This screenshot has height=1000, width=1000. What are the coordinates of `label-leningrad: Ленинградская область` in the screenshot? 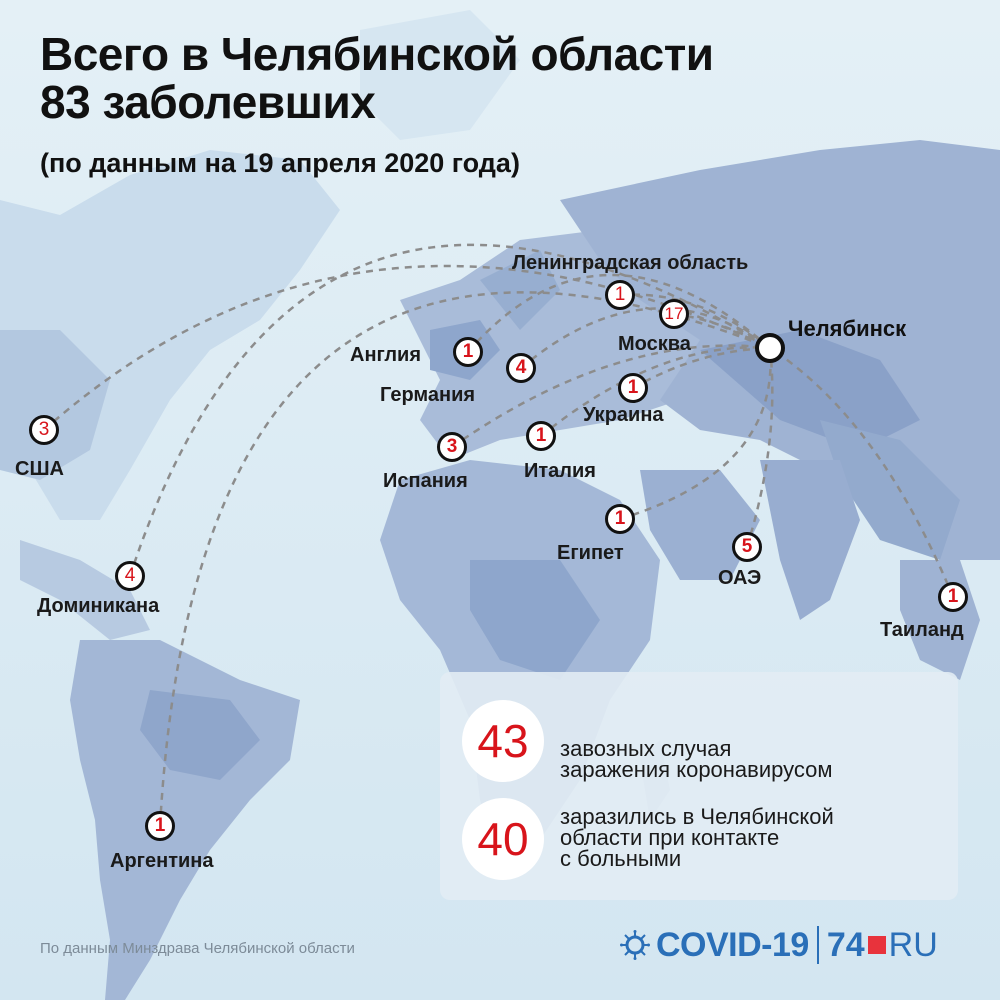 It's located at (630, 263).